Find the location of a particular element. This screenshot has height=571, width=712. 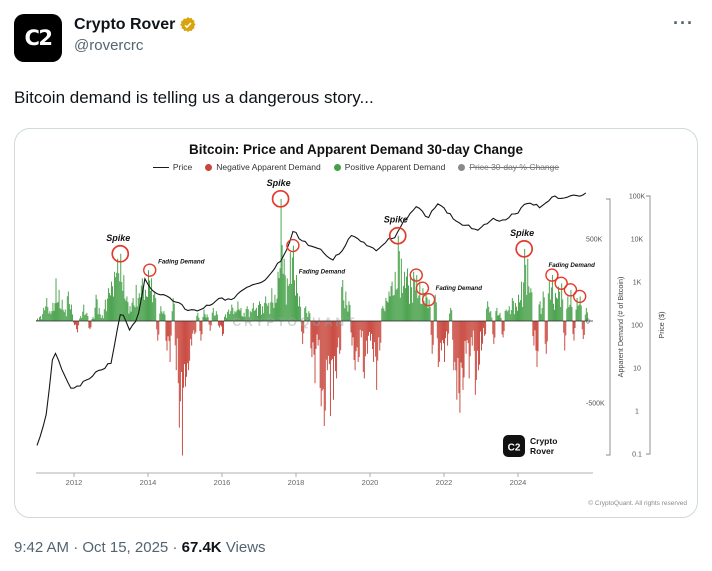

legend-label-struck: Price 30-day % Change is located at coordinates (514, 167).